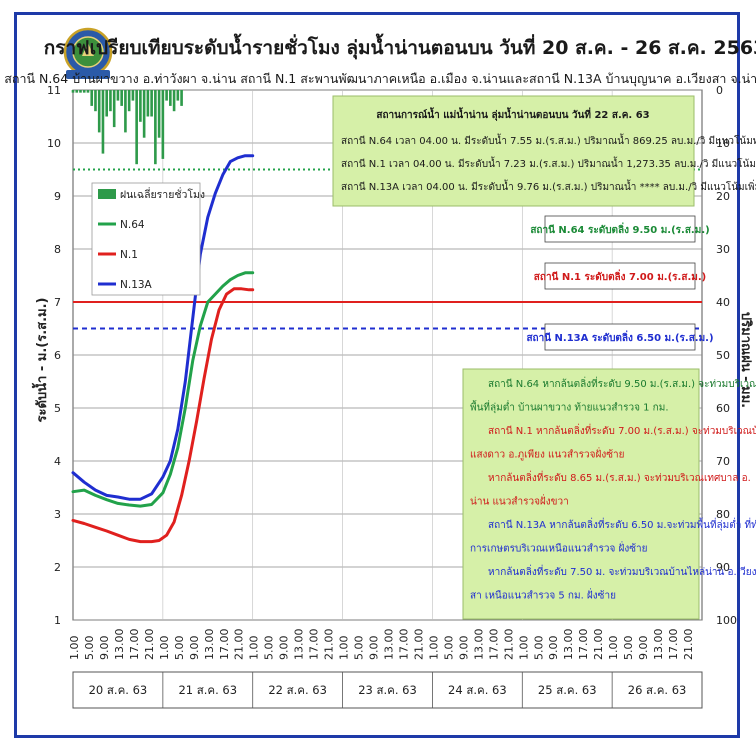 Image resolution: width=756 pixels, height=751 pixels. I want to click on svg-text:สถานี N.13A ระดับตลิ่ง 6.50 ม.: สถานี N.13A ระดับตลิ่ง 6.50 ม.(ร.ส.ม.), so click(619, 337).